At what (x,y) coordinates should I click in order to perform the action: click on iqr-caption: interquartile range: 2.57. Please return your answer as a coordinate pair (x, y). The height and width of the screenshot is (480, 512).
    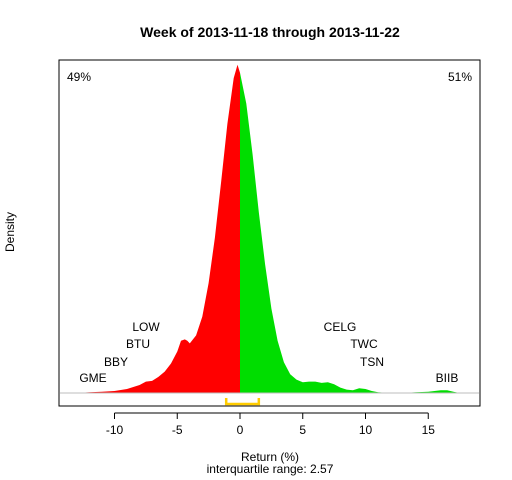
    Looking at the image, I should click on (270, 469).